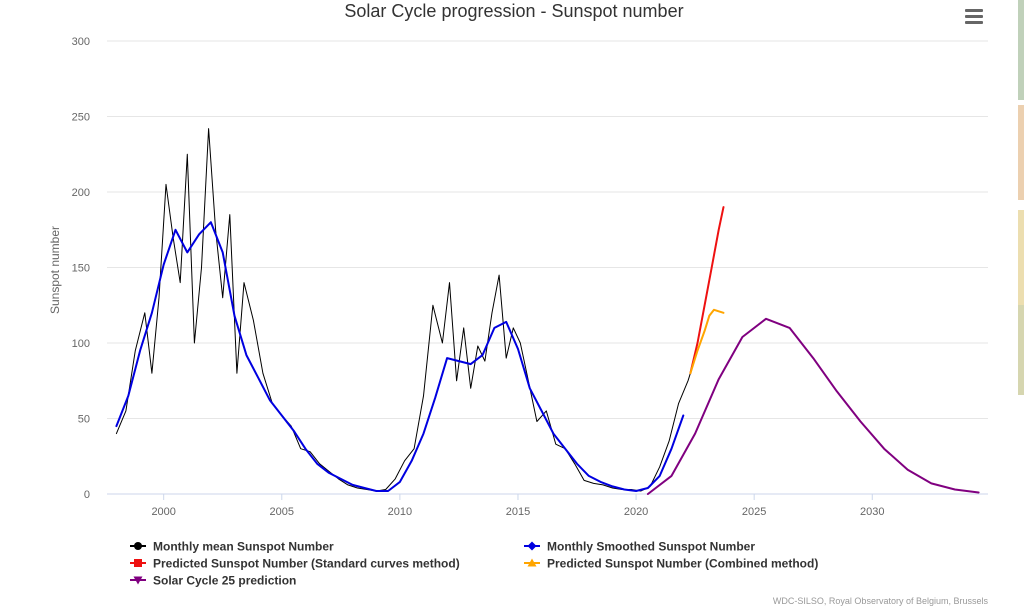 Image resolution: width=1024 pixels, height=616 pixels. Describe the element at coordinates (138, 563) in the screenshot. I see `legend-symbol-square` at that location.